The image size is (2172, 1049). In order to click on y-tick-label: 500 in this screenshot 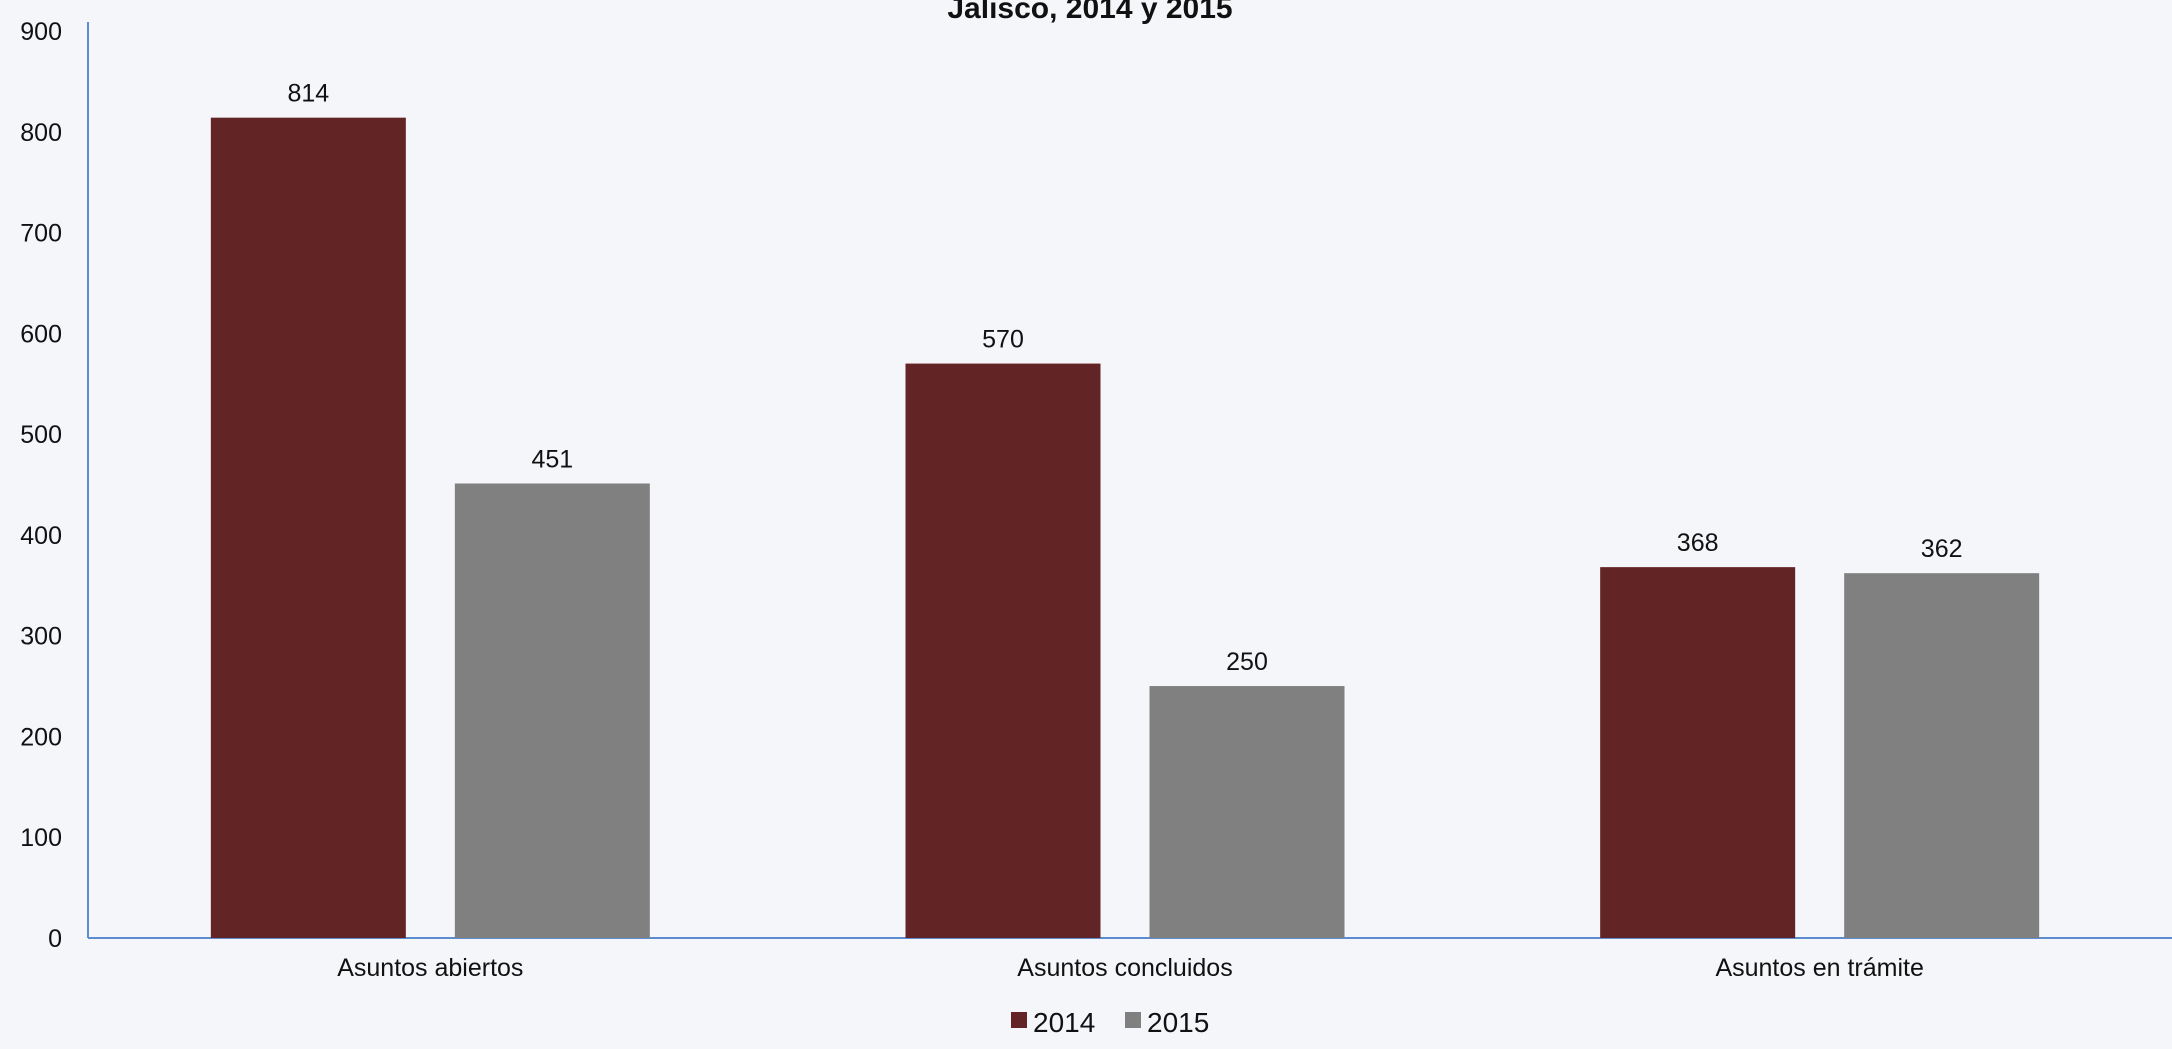, I will do `click(41, 435)`.